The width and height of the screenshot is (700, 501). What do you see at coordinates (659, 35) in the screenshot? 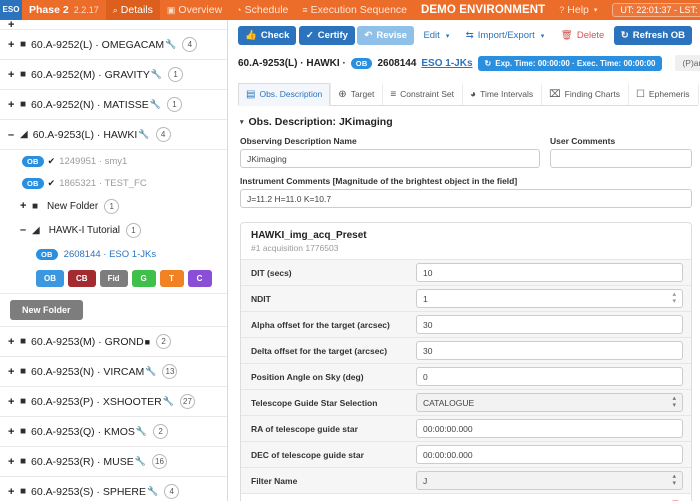
I see `refresh-ob-label: Refresh OB` at bounding box center [659, 35].